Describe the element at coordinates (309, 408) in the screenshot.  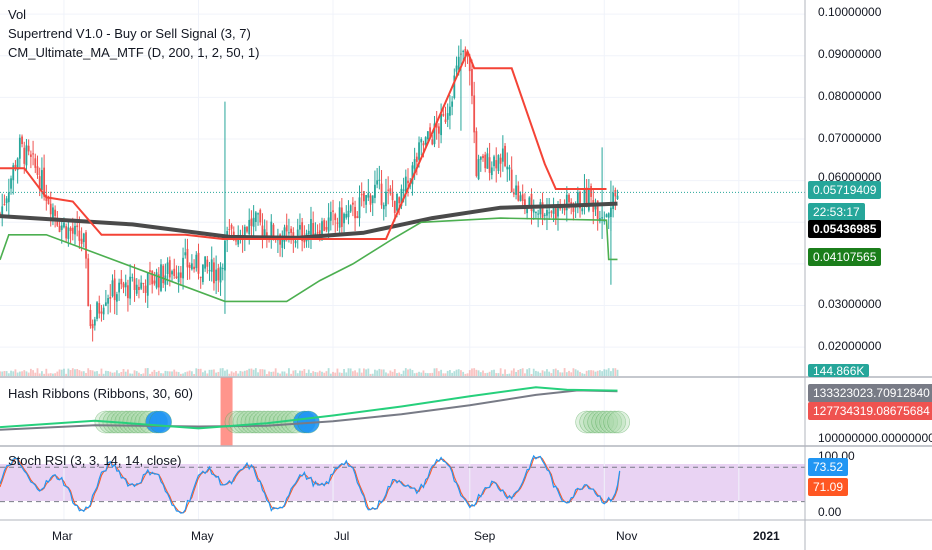
I see `hash-fast-line` at that location.